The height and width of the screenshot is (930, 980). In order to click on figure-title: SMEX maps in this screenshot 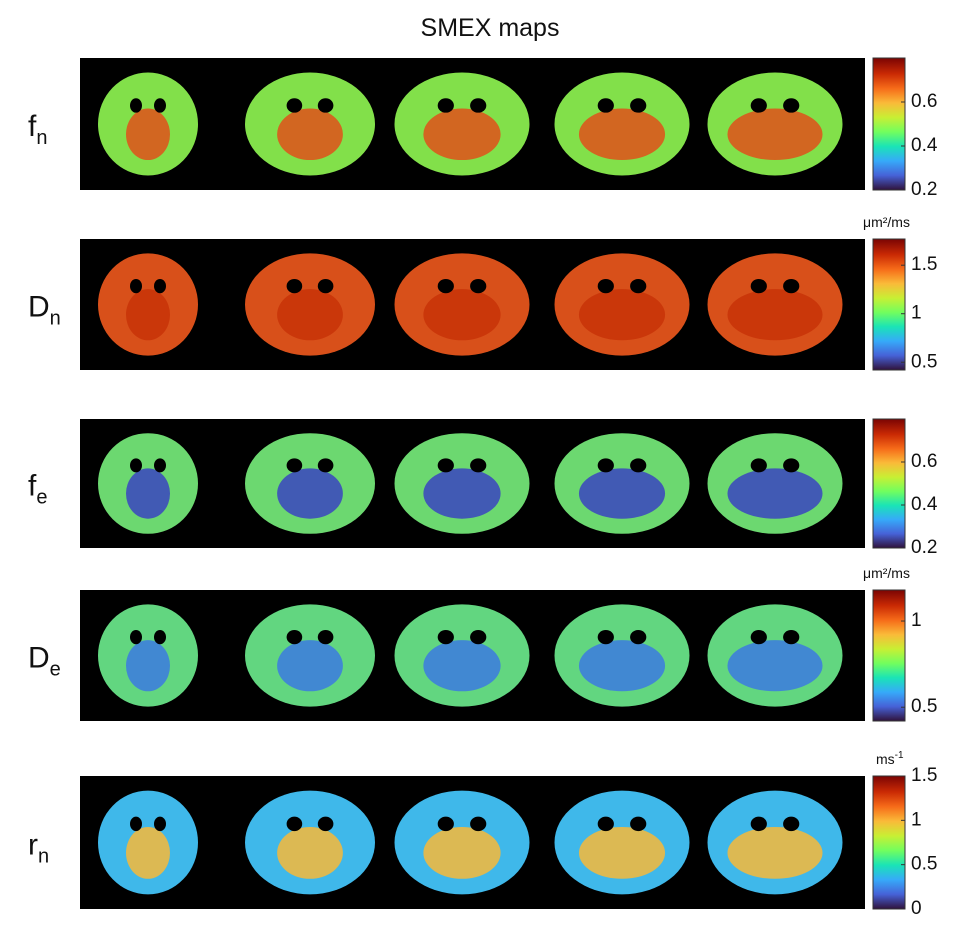, I will do `click(490, 28)`.